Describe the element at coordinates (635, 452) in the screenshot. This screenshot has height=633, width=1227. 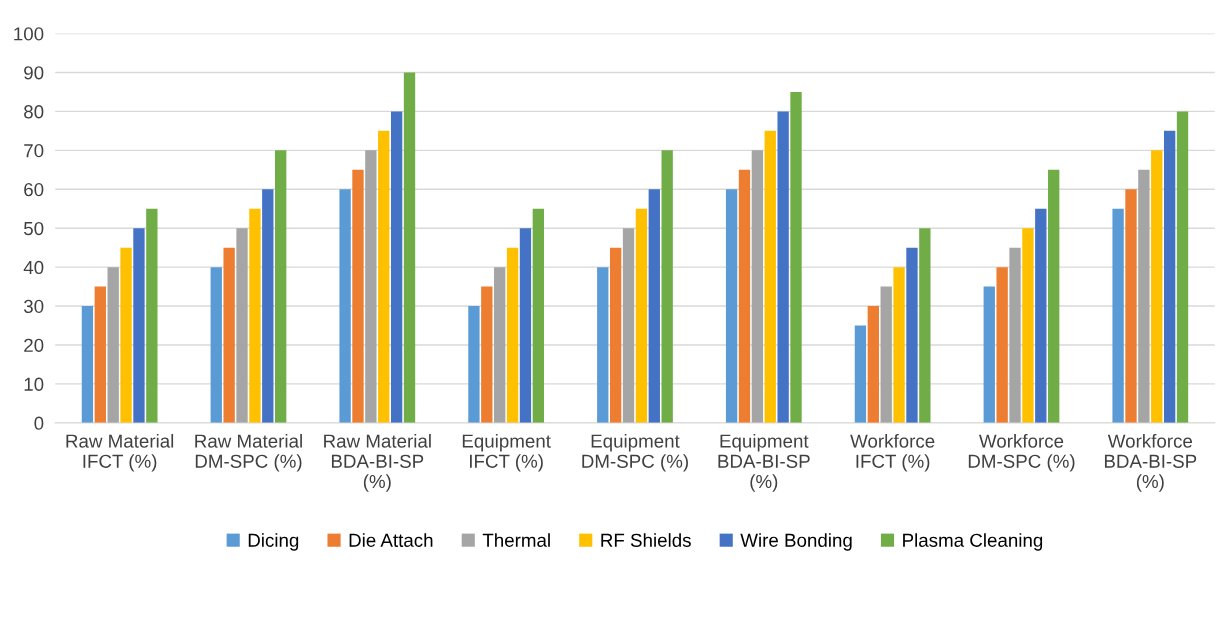
I see `x-tick-label: Equipment DM-SPC (%)` at that location.